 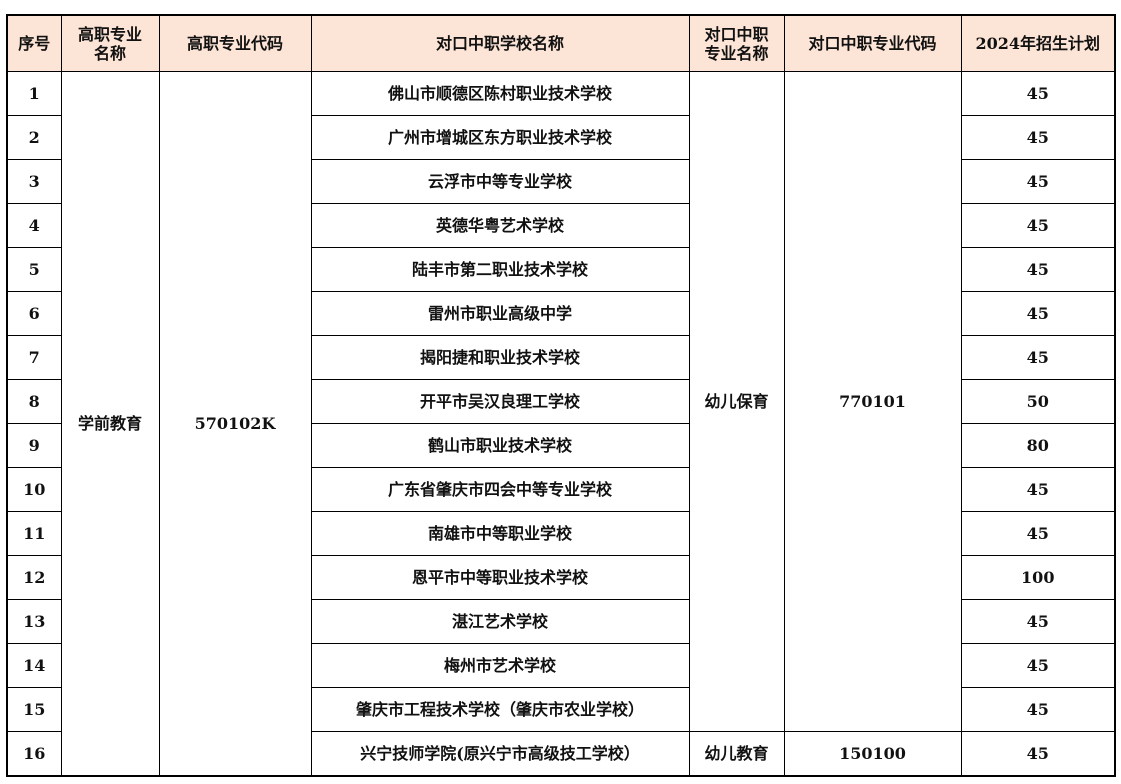 I want to click on plan-cell: 80, so click(x=1038, y=445).